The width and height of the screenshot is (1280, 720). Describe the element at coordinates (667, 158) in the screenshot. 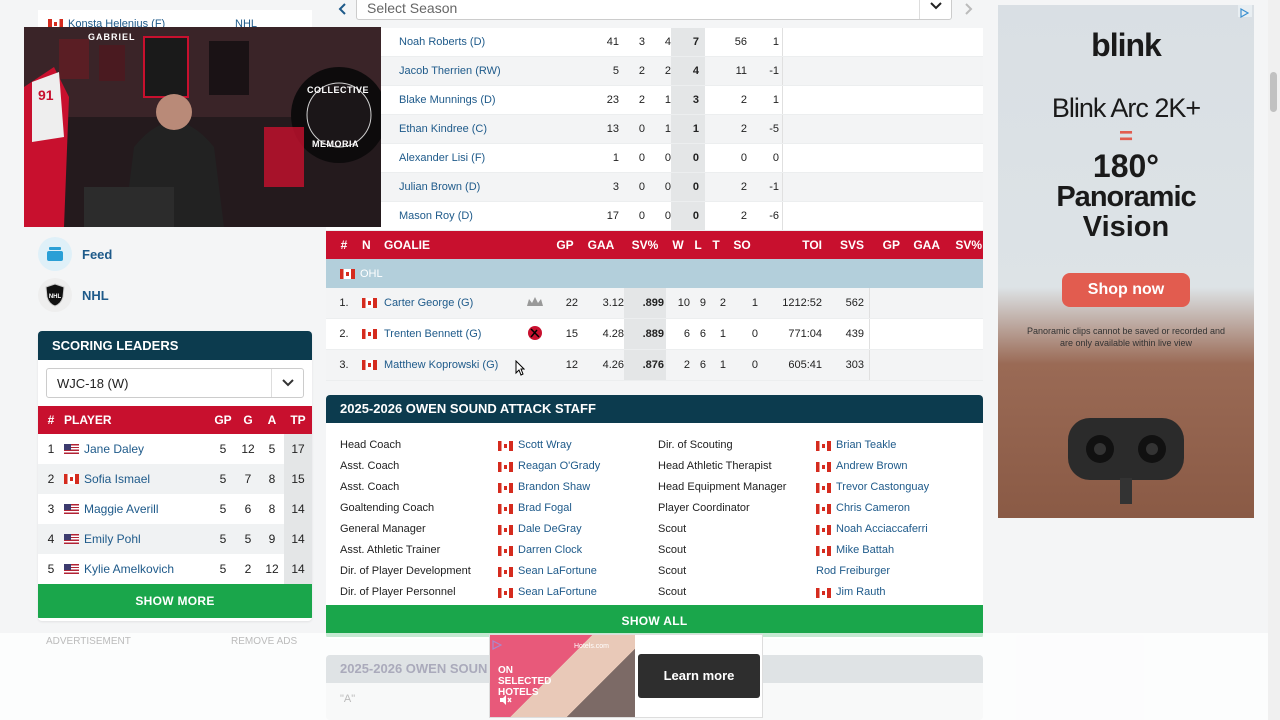

I see `stat-a: 0` at that location.